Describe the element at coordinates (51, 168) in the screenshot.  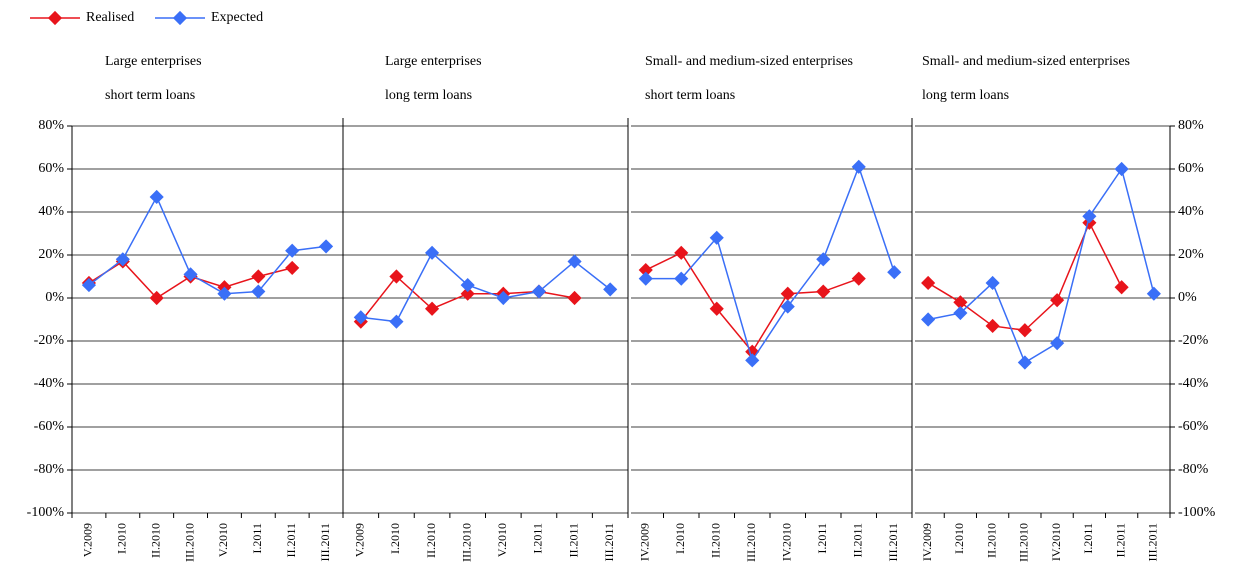
I see `y-tick-label: 60%` at that location.